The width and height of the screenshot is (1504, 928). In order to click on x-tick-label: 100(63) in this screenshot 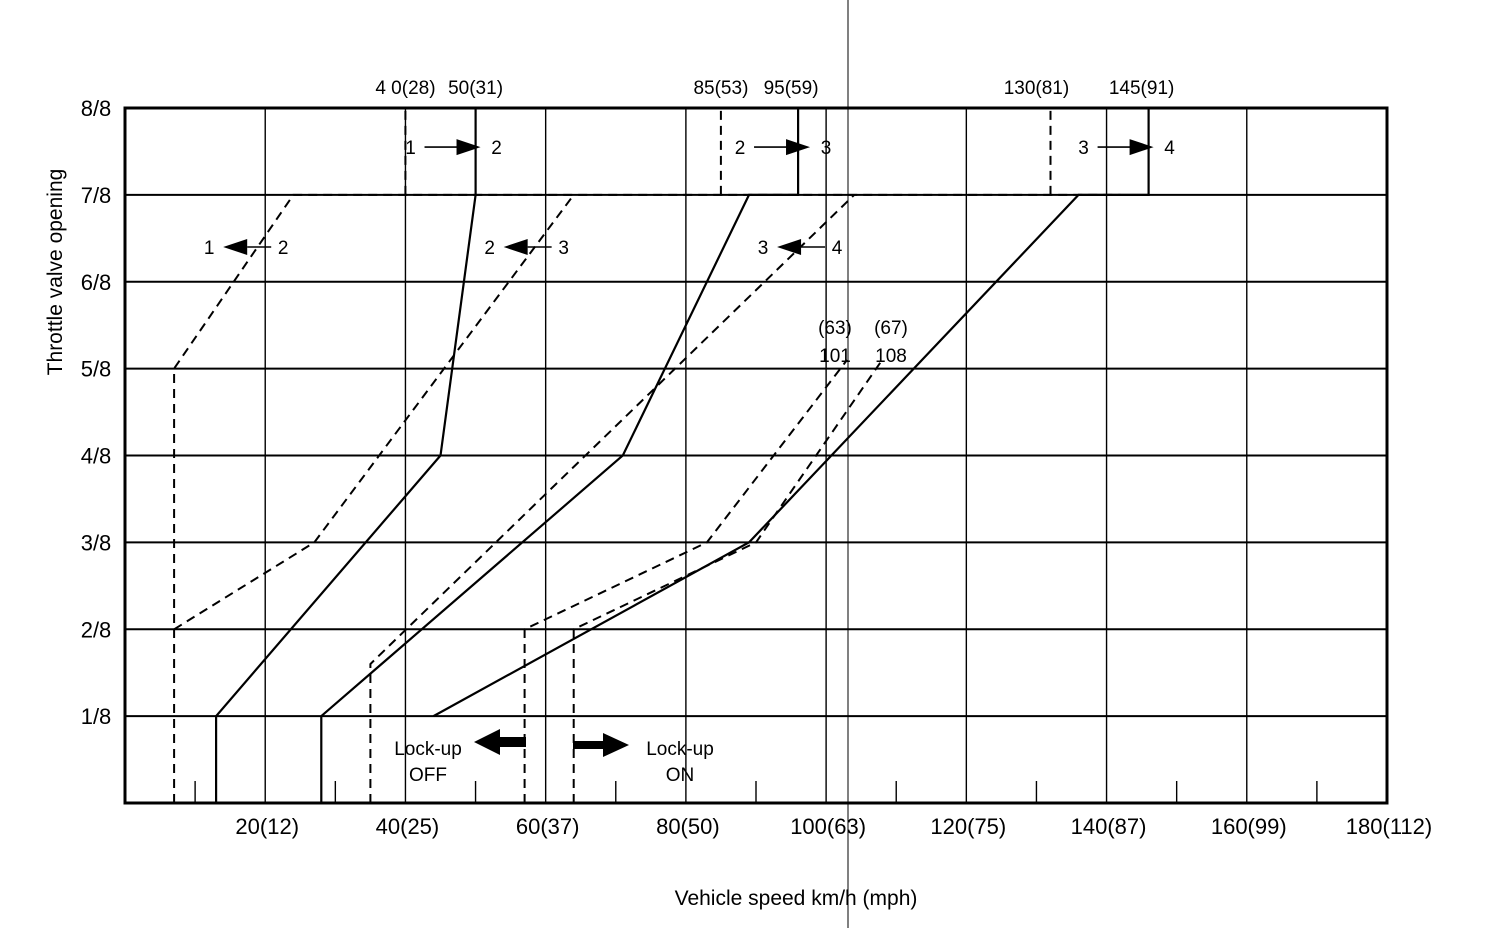, I will do `click(828, 826)`.